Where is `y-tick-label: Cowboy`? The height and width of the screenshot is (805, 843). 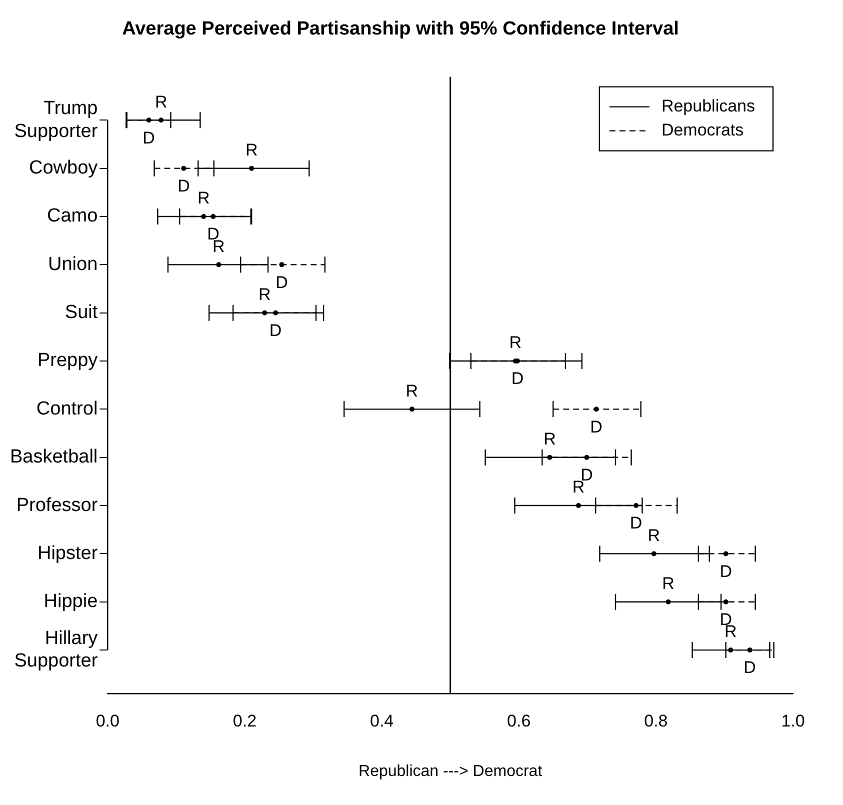
y-tick-label: Cowboy is located at coordinates (63, 168).